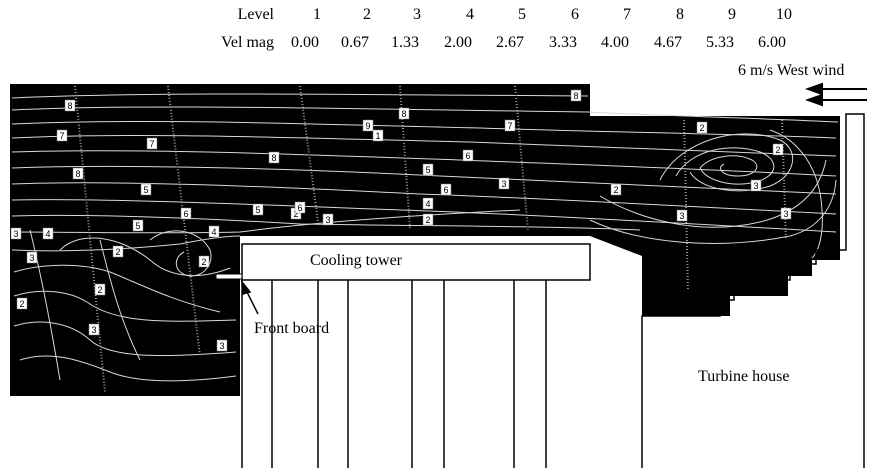 This screenshot has width=869, height=468. I want to click on contour-tag: 1, so click(378, 135).